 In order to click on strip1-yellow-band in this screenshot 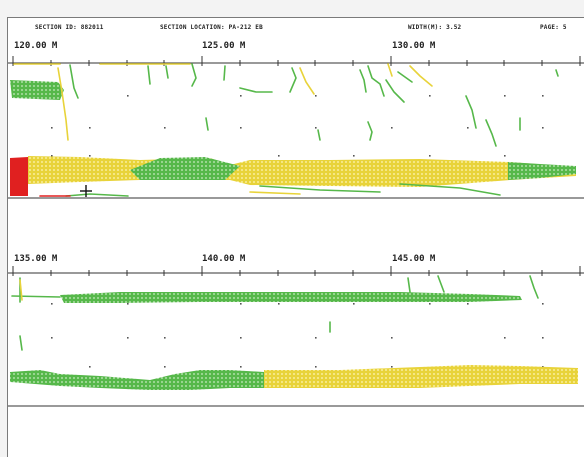, I will do `click(302, 171)`.